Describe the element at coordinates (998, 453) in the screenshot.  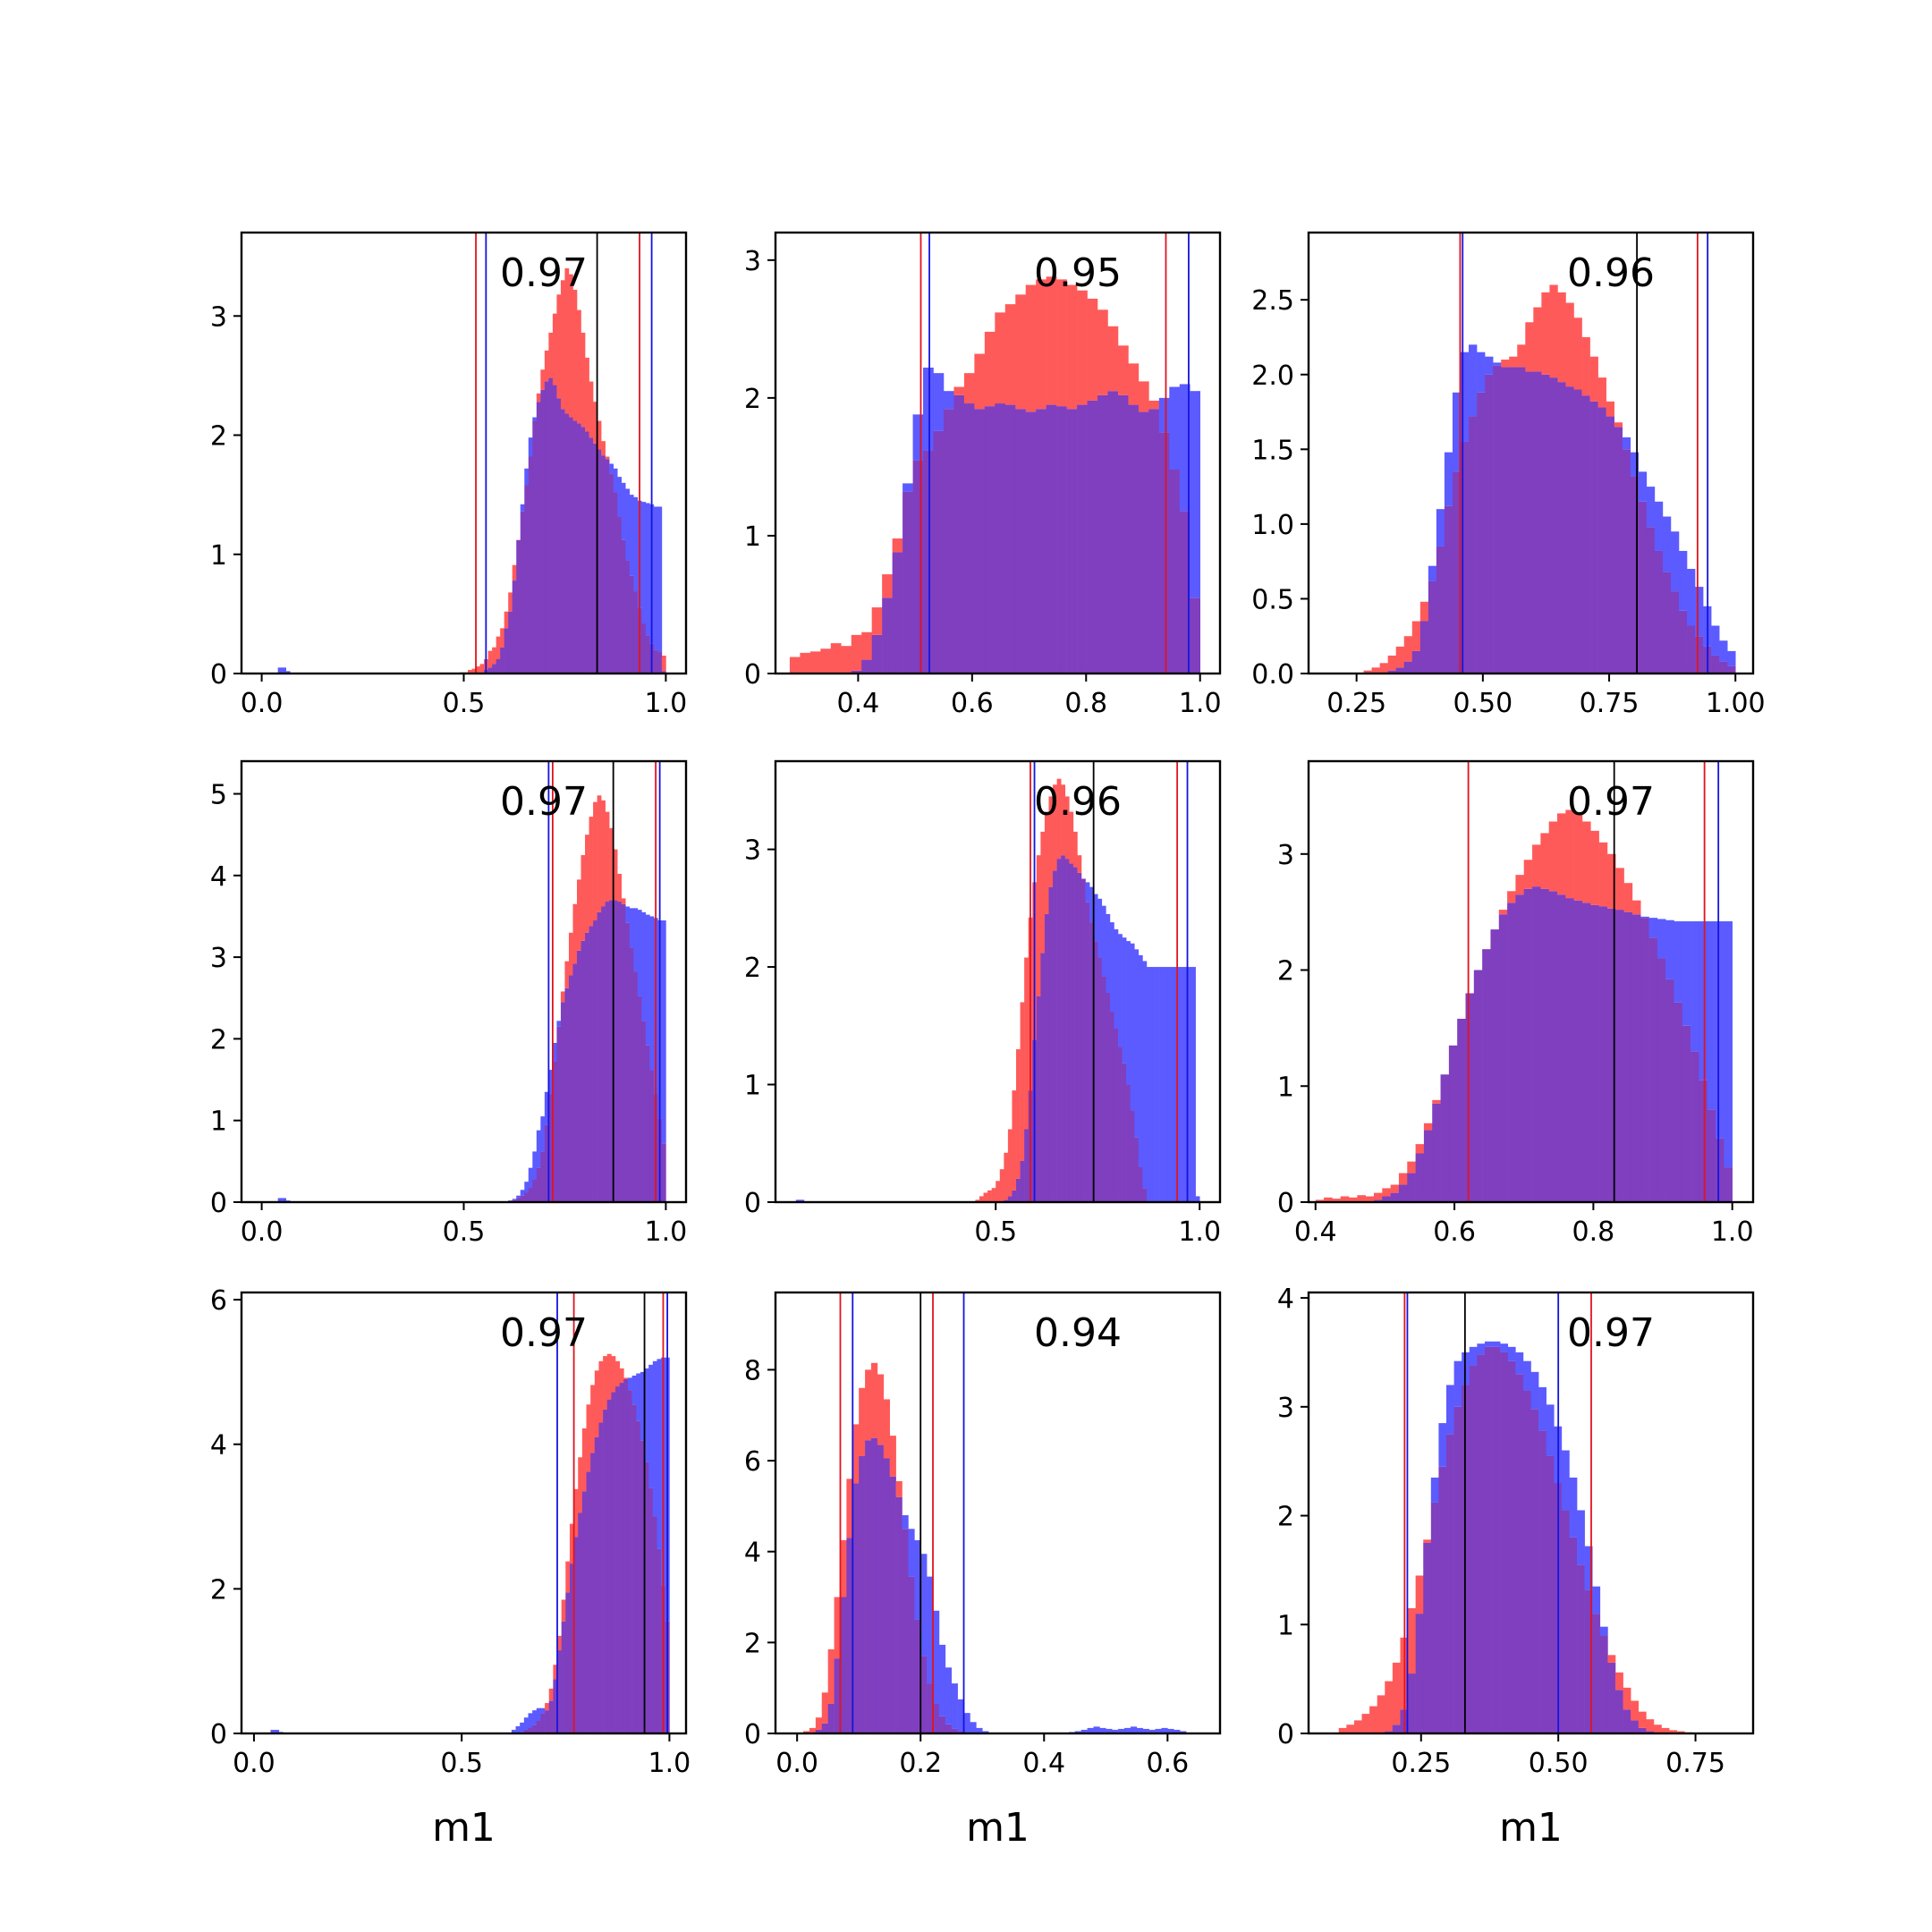
I see `axes-frame` at that location.